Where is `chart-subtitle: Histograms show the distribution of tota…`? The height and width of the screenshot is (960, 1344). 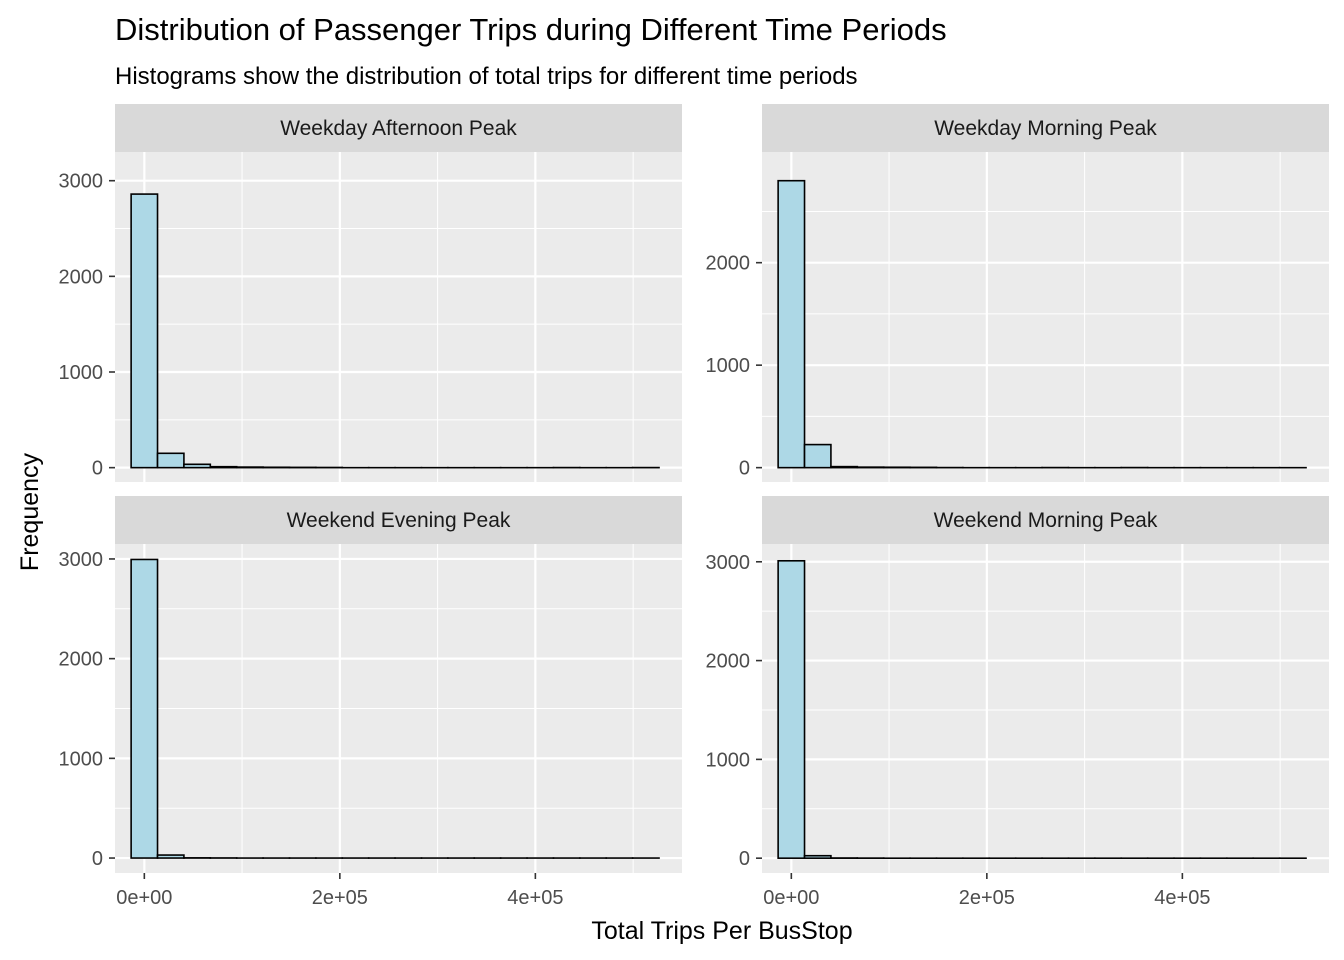
chart-subtitle: Histograms show the distribution of tota… is located at coordinates (486, 76).